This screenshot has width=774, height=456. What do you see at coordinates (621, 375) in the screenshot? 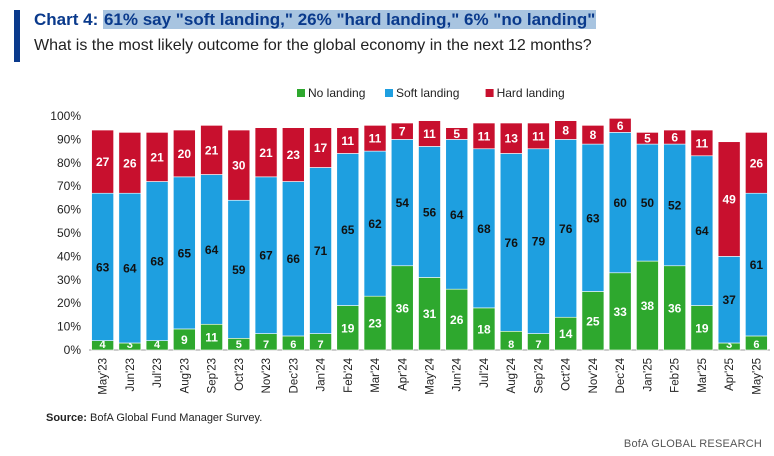
I see `x-tick-label: Dec'24` at bounding box center [621, 375].